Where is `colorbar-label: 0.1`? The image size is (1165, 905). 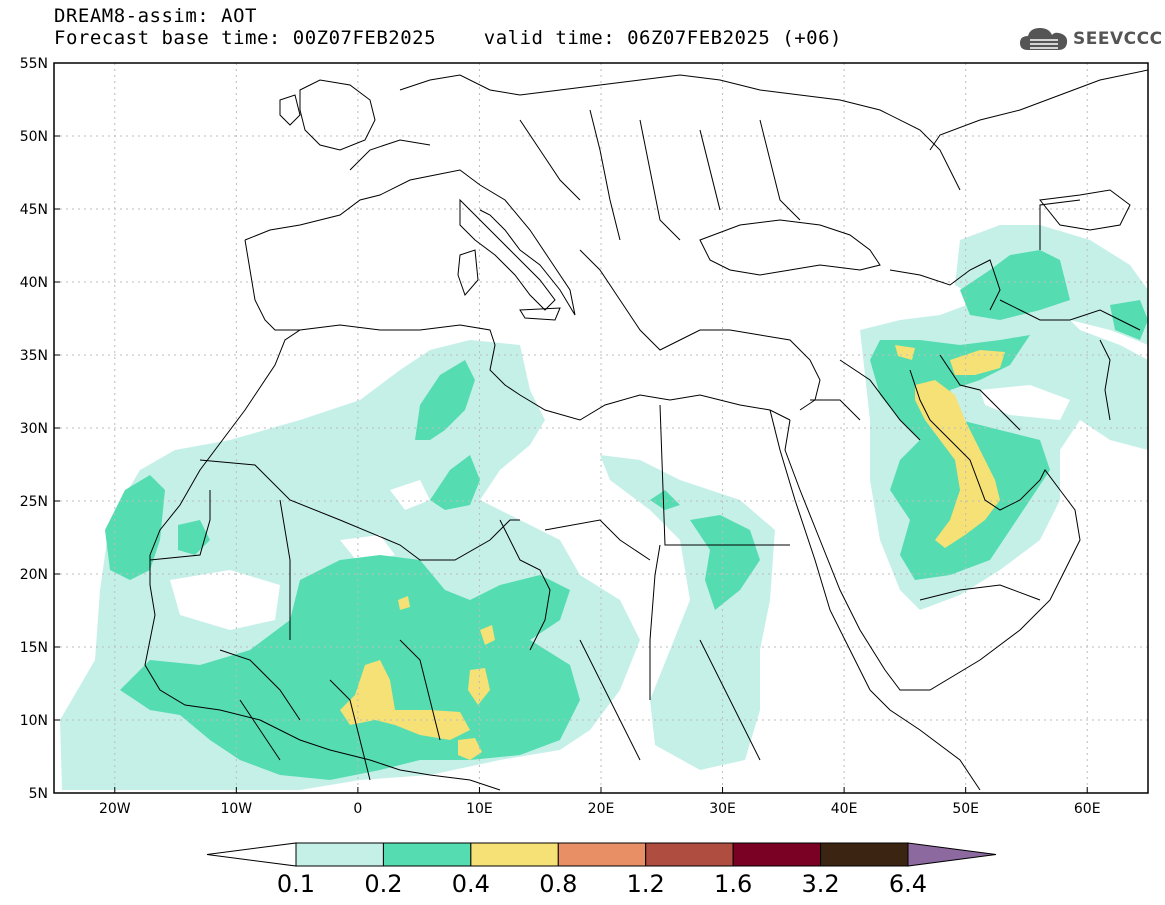 colorbar-label: 0.1 is located at coordinates (296, 884).